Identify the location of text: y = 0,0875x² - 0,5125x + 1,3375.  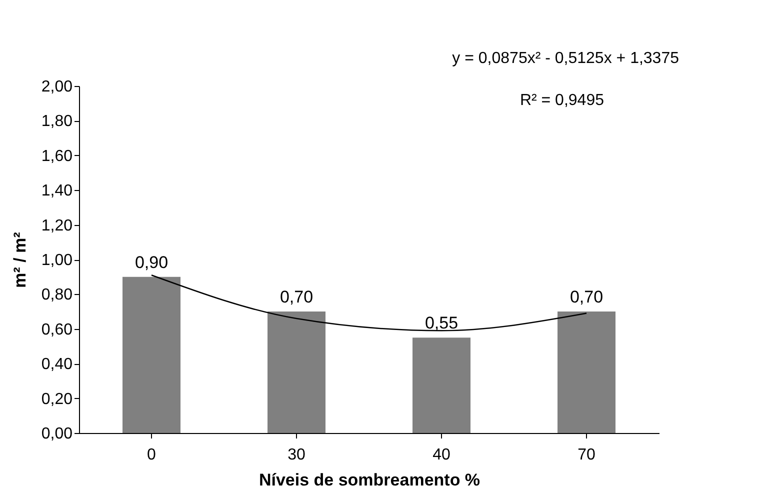
(566, 58).